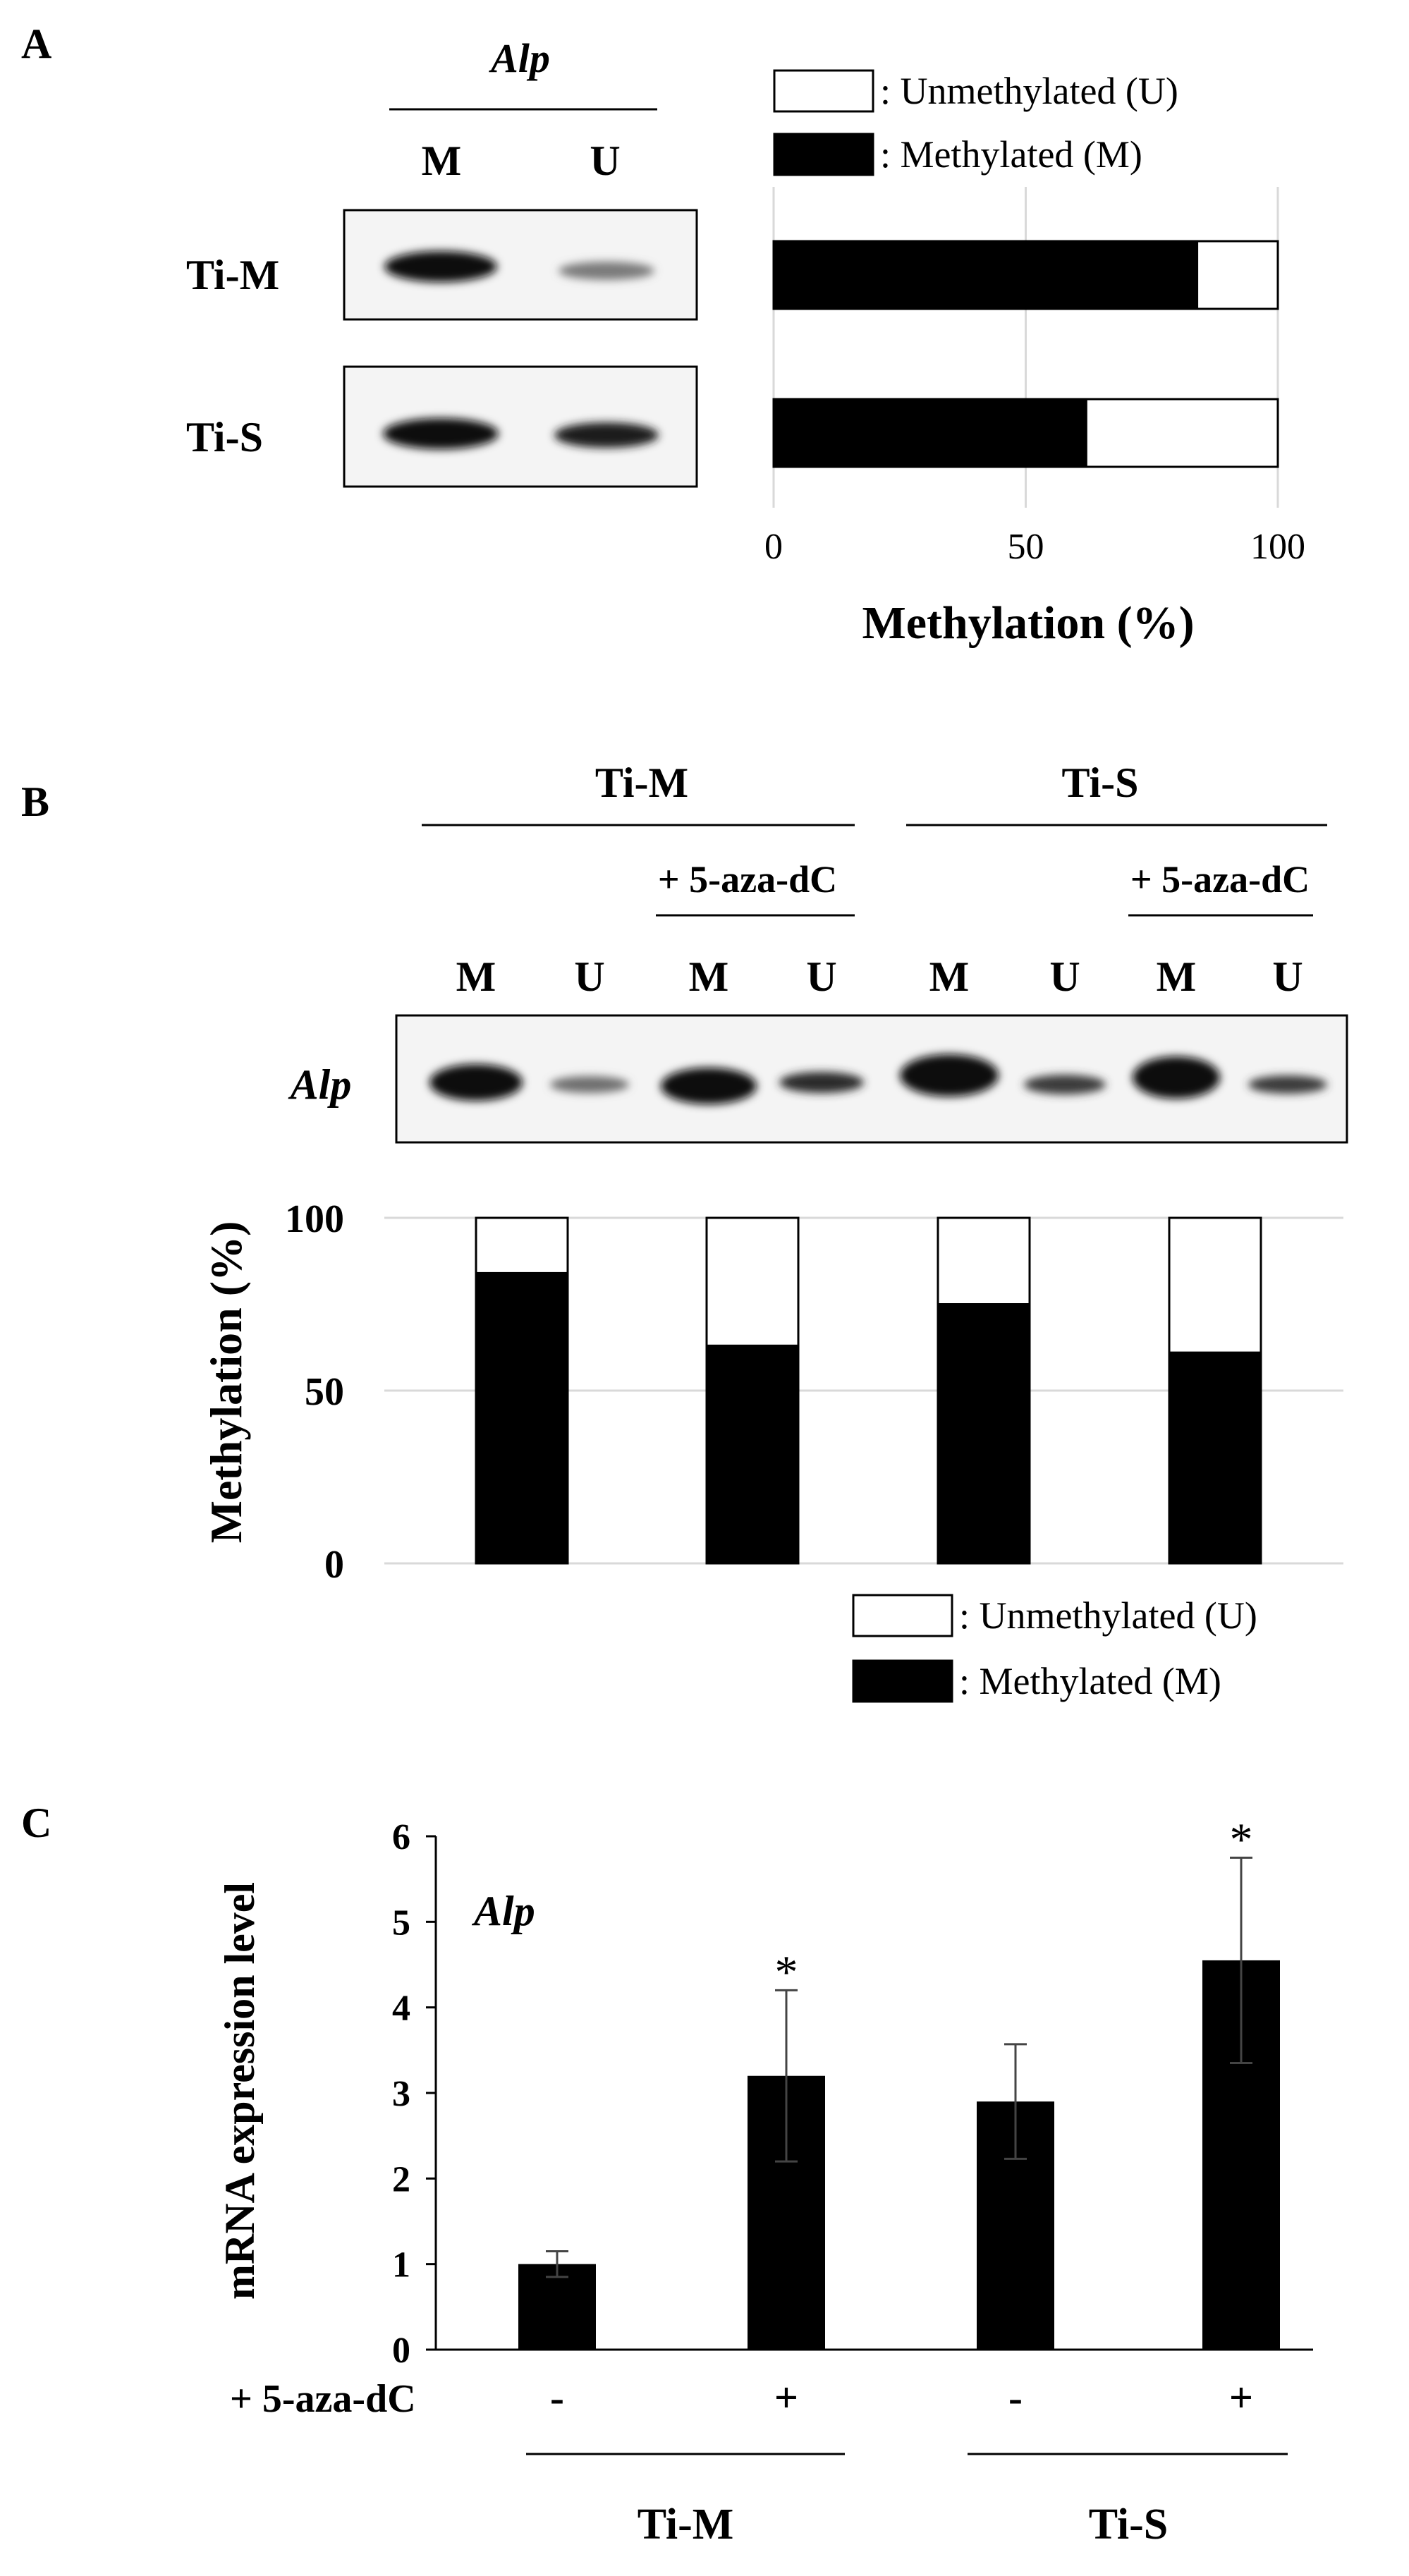  What do you see at coordinates (1100, 783) in the screenshot?
I see `panel-b-group-ti-s: Ti-S` at bounding box center [1100, 783].